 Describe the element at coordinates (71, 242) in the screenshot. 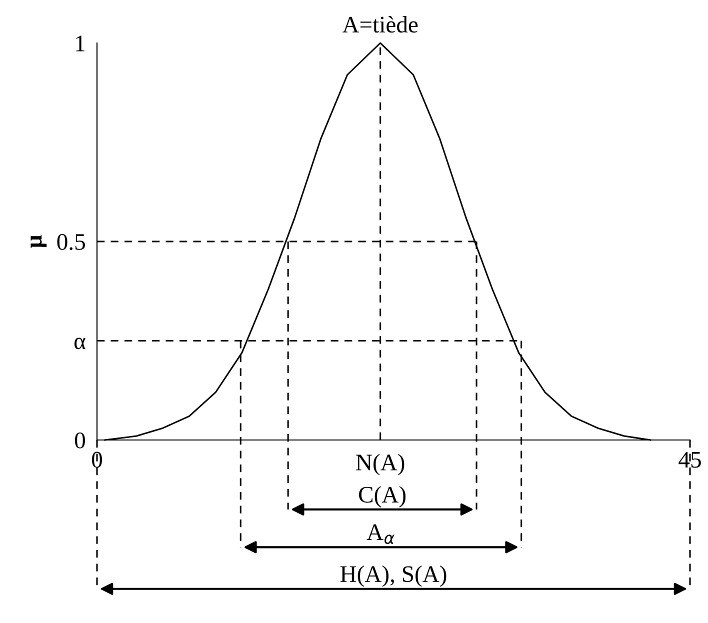

I see `y-tick-label: 0.5` at that location.